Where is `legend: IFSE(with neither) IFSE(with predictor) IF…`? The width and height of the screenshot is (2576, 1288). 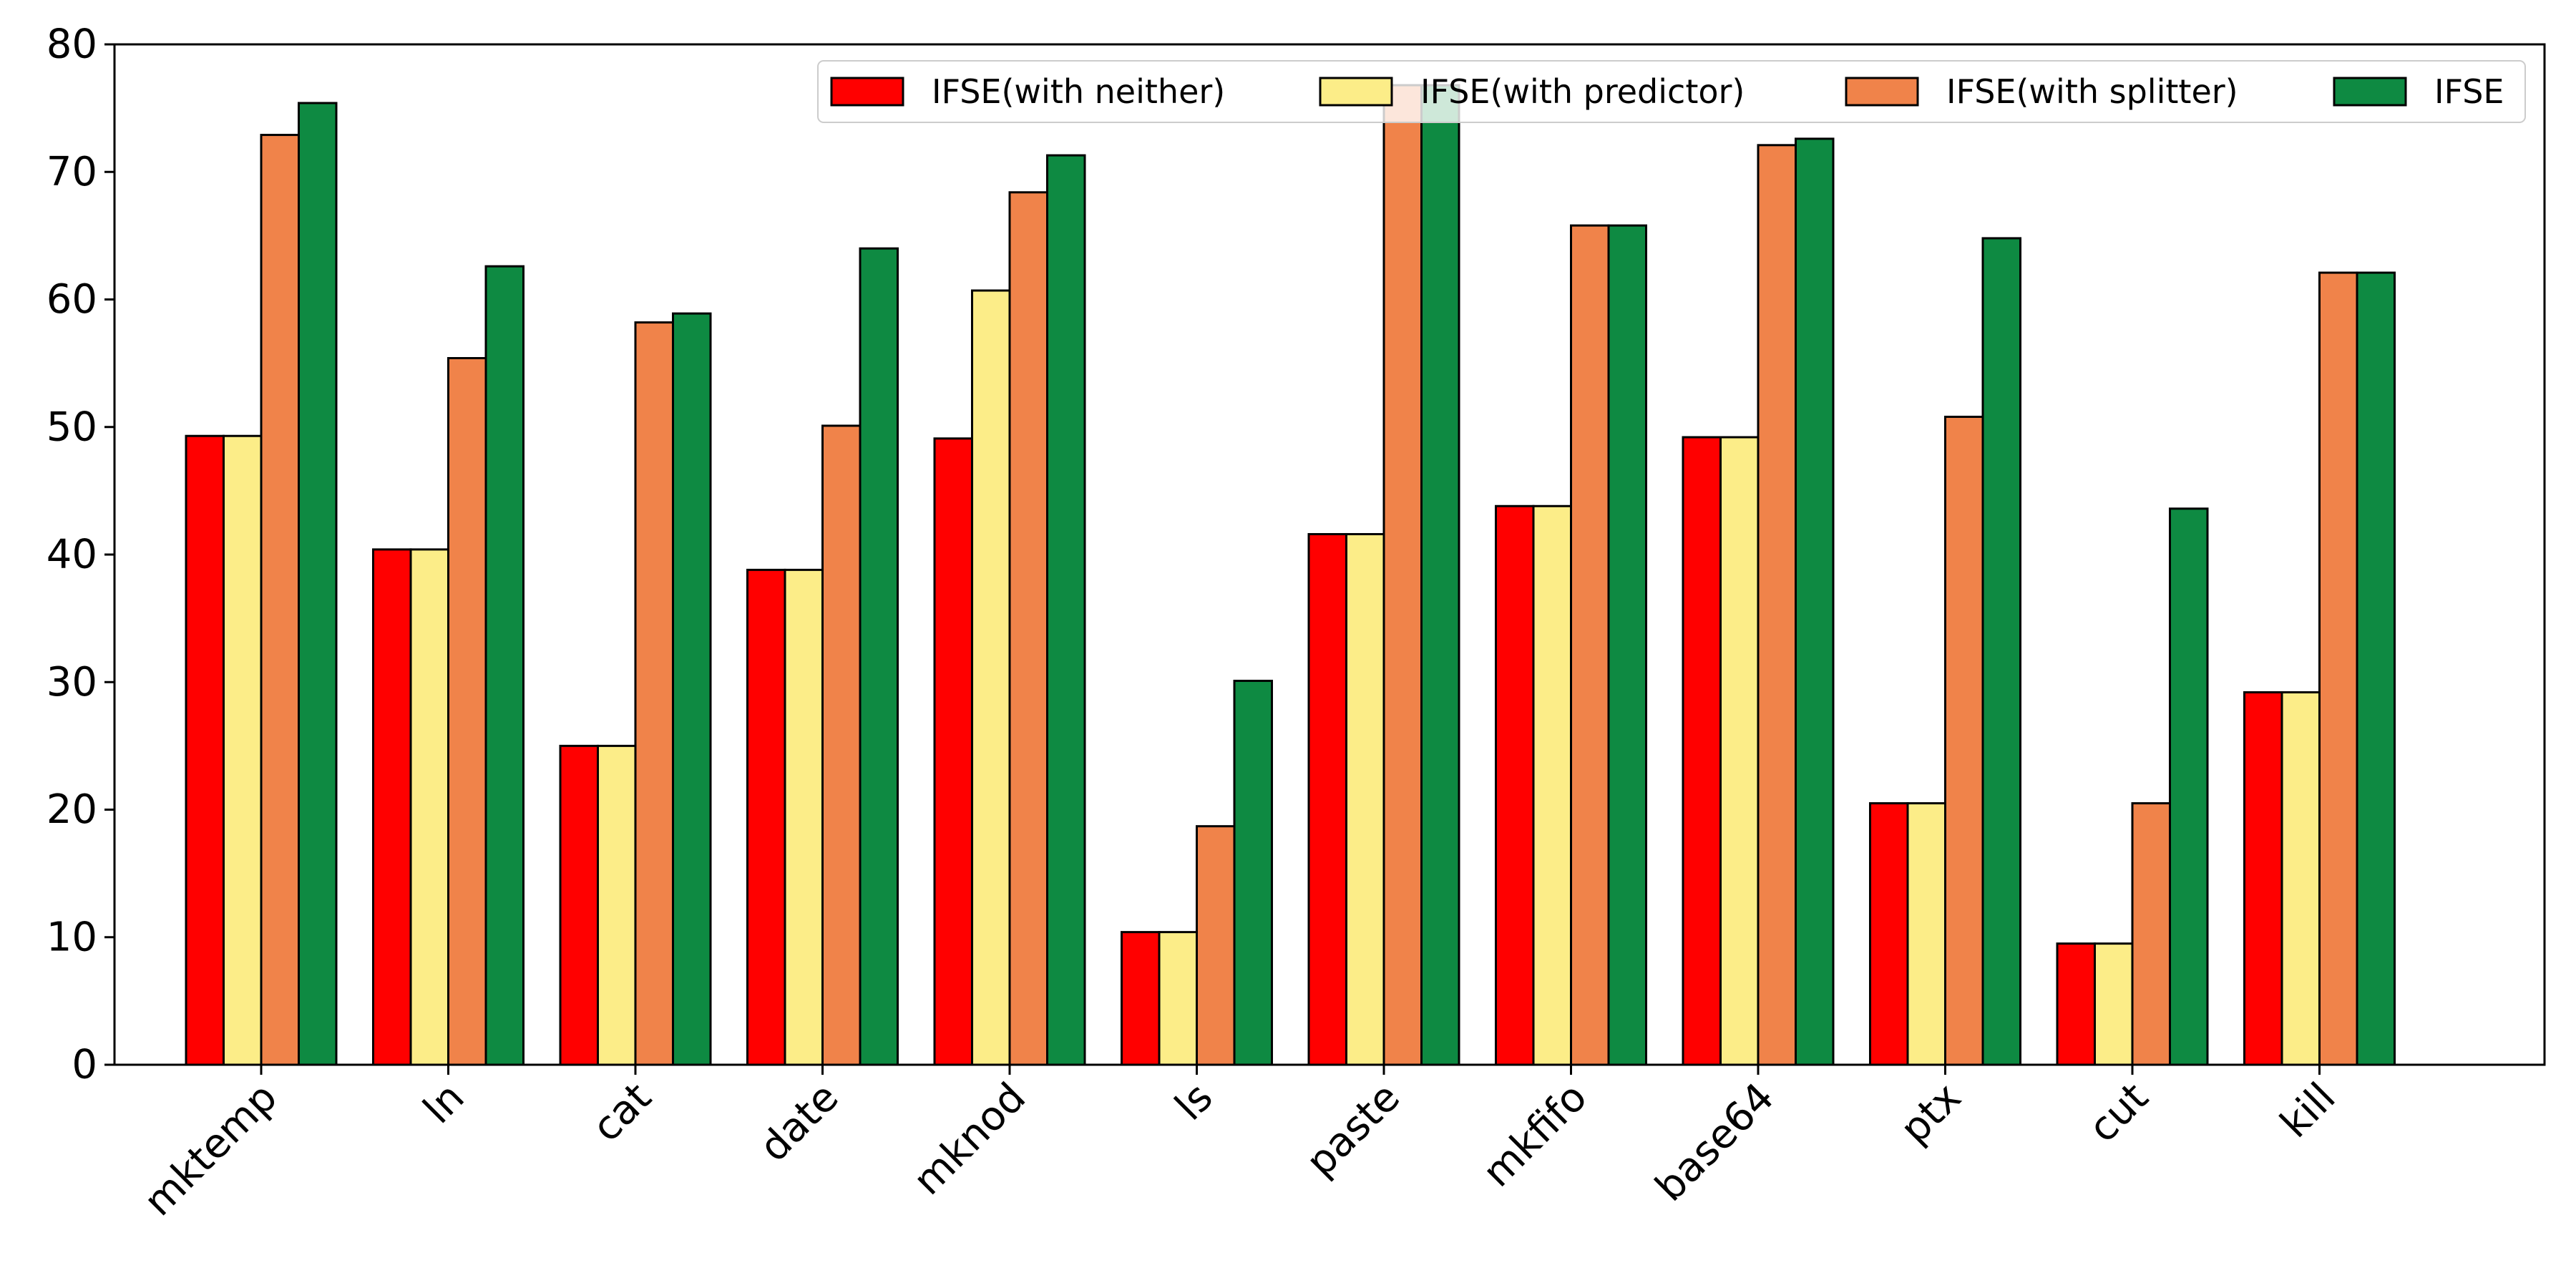 legend: IFSE(with neither) IFSE(with predictor) IF… is located at coordinates (1671, 91).